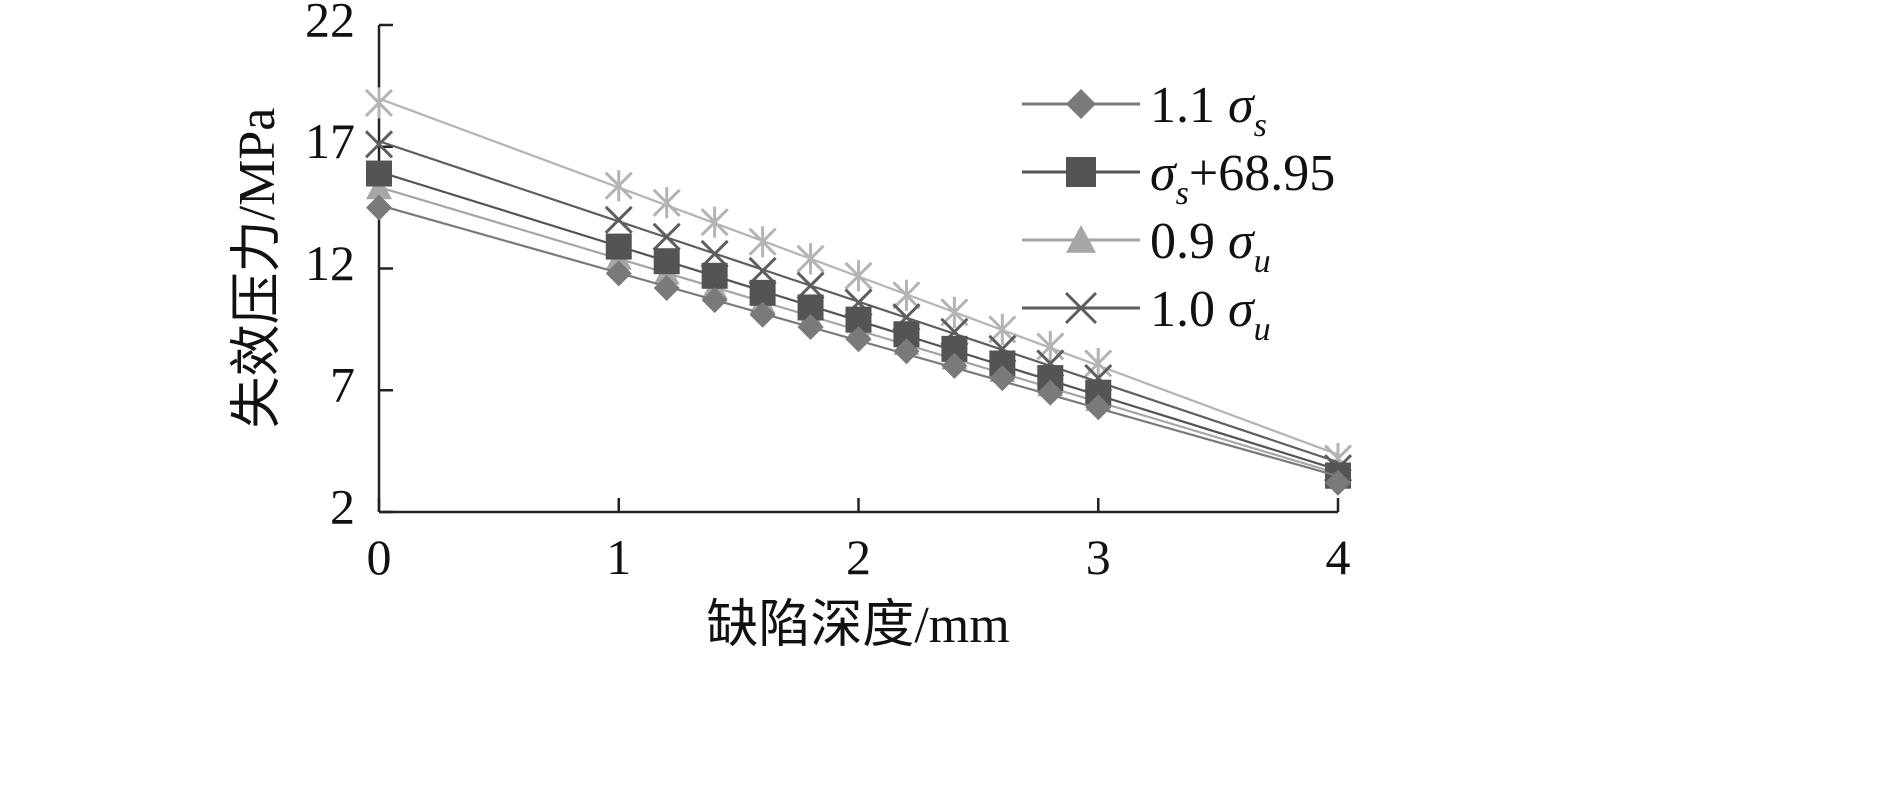  I want to click on legend-label: 1.1 σs, so click(1208, 110).